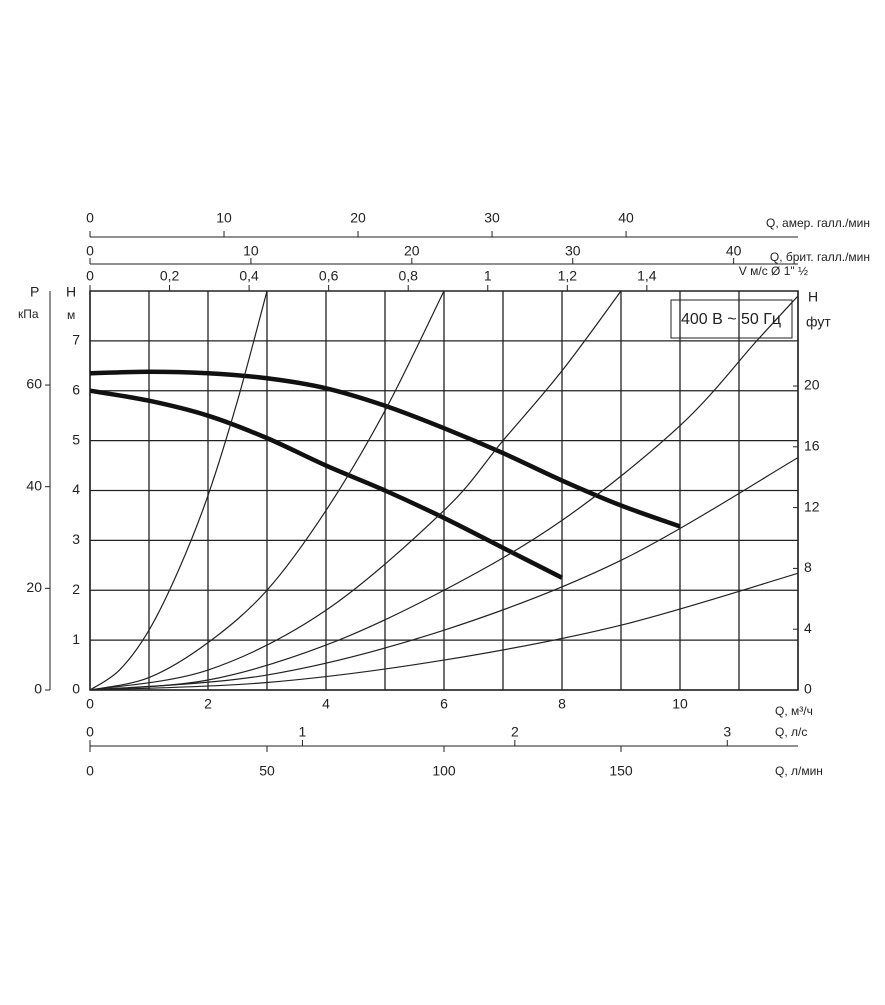 This screenshot has width=885, height=1005. What do you see at coordinates (808, 689) in the screenshot?
I see `y2-tick-label: 0` at bounding box center [808, 689].